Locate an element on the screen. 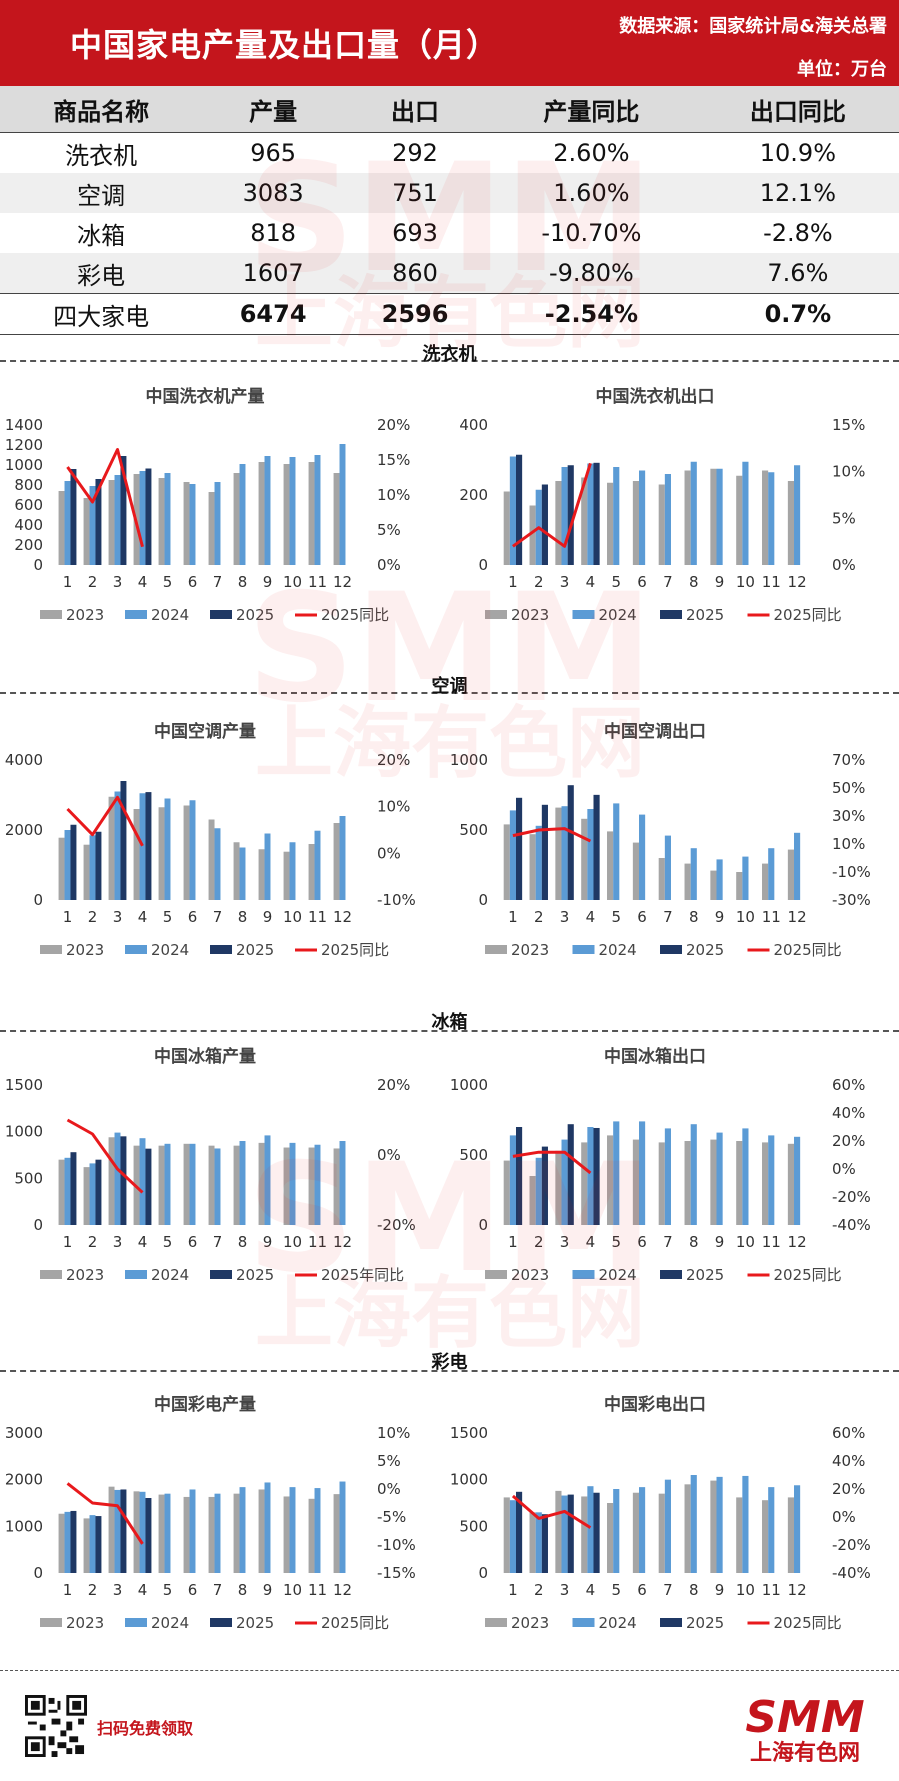 Image resolution: width=899 pixels, height=1781 pixels. col-header: 出口同比 is located at coordinates (797, 109).